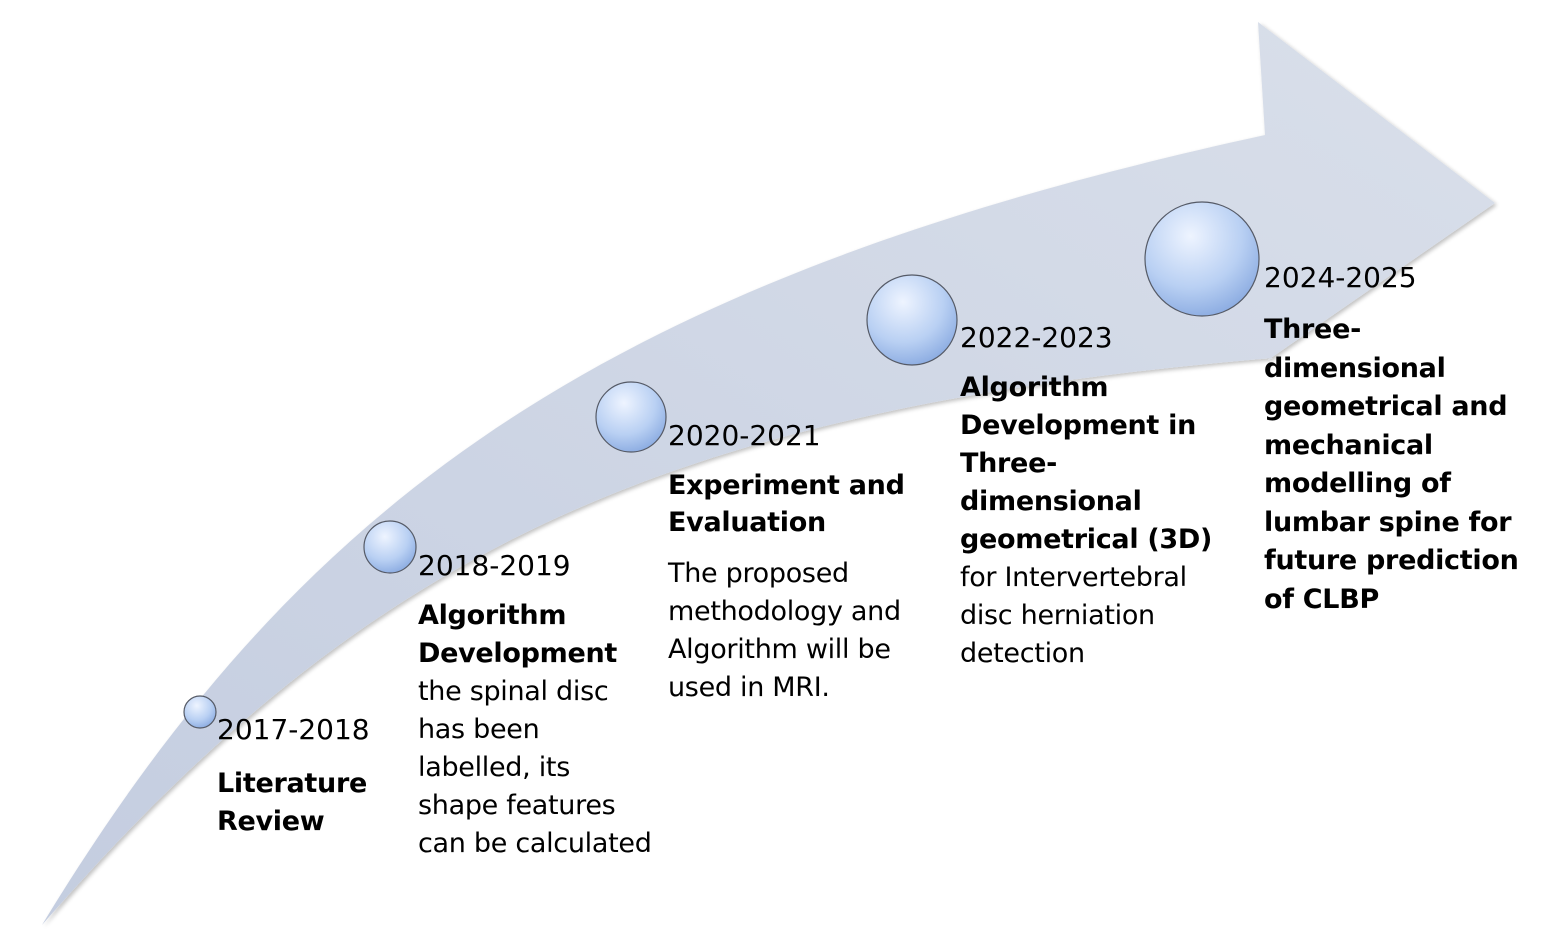 The width and height of the screenshot is (1544, 952). Describe the element at coordinates (518, 634) in the screenshot. I see `milestone-title: Algorithm Development` at that location.